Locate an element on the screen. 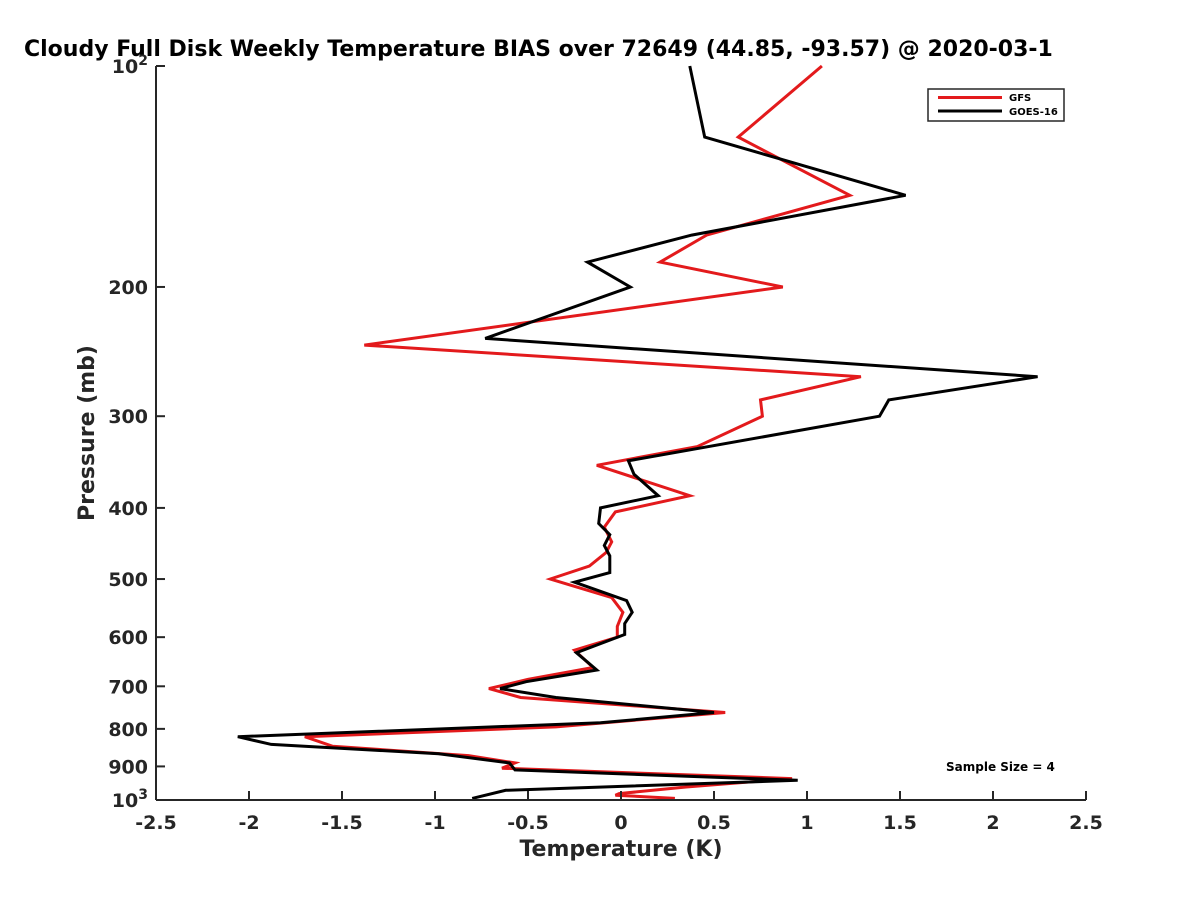 The image size is (1200, 900). x-tick-label: 1.5 is located at coordinates (900, 823).